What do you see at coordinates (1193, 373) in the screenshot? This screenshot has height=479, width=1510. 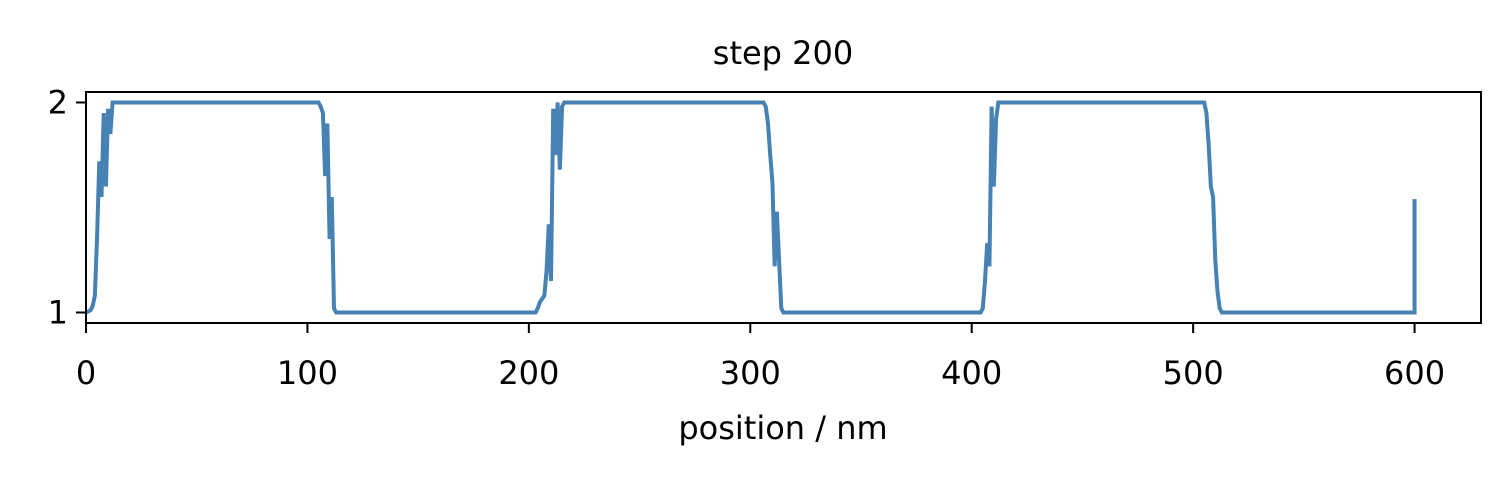 I see `x-tick-label: 500` at bounding box center [1193, 373].